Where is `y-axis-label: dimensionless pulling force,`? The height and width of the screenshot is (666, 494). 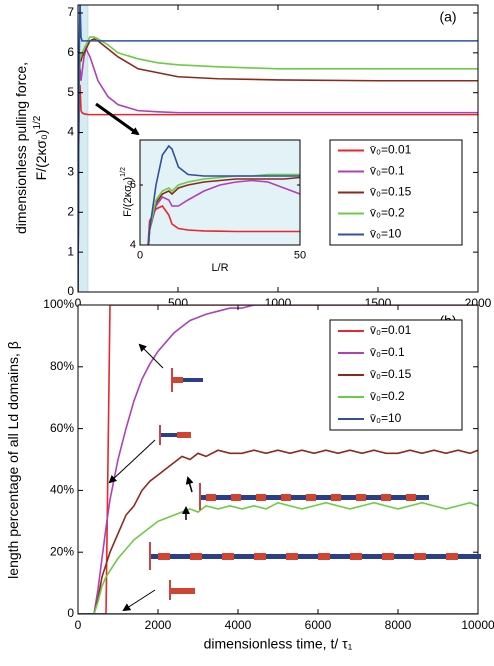
y-axis-label: dimensionless pulling force, is located at coordinates (21, 148).